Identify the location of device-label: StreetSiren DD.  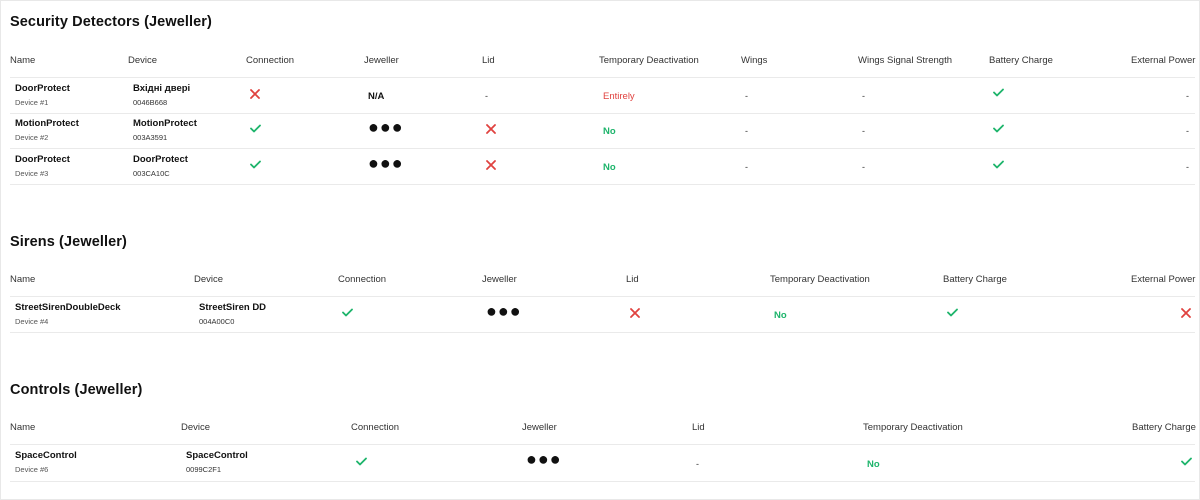
(233, 307).